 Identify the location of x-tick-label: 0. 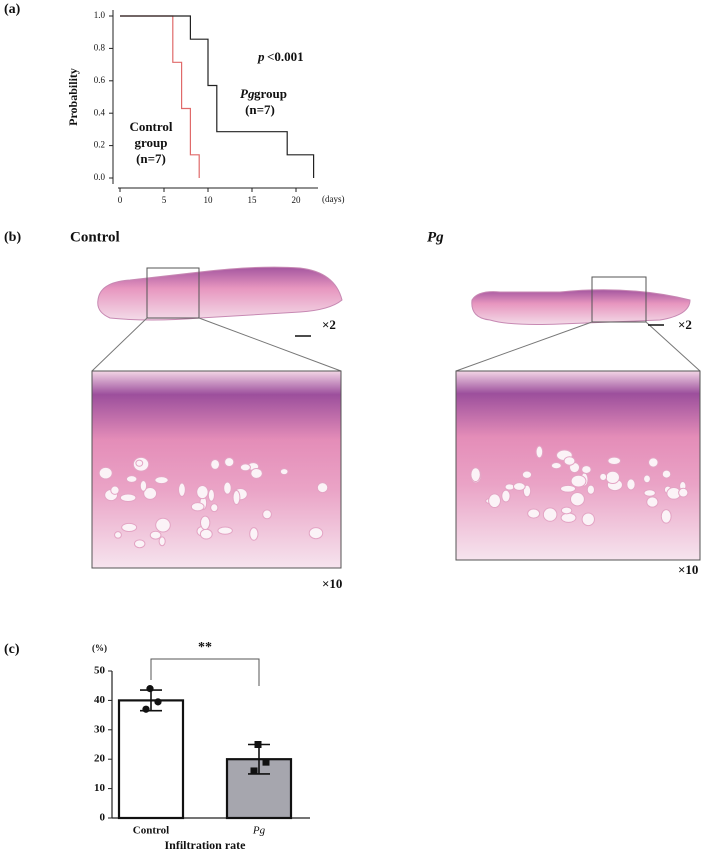
(120, 200).